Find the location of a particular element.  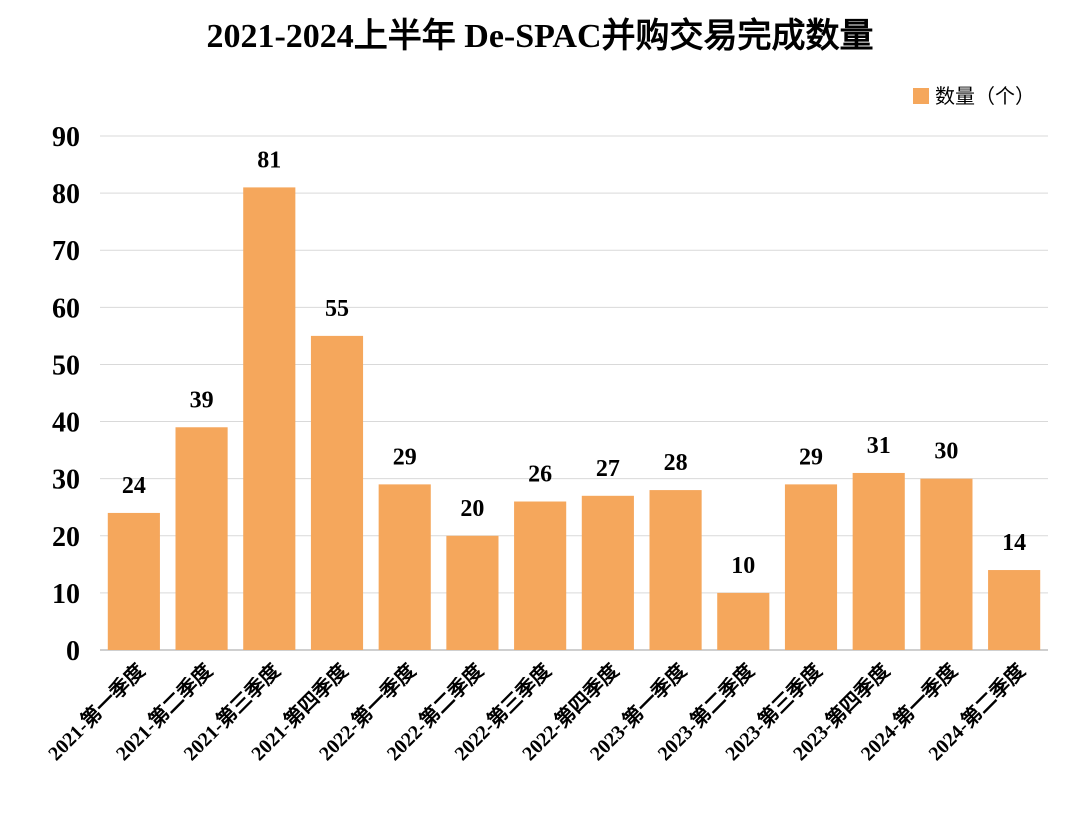

y-axis-tick-labels: 0 10 20 30 40 50 60 70 80 90 is located at coordinates (66, 394).